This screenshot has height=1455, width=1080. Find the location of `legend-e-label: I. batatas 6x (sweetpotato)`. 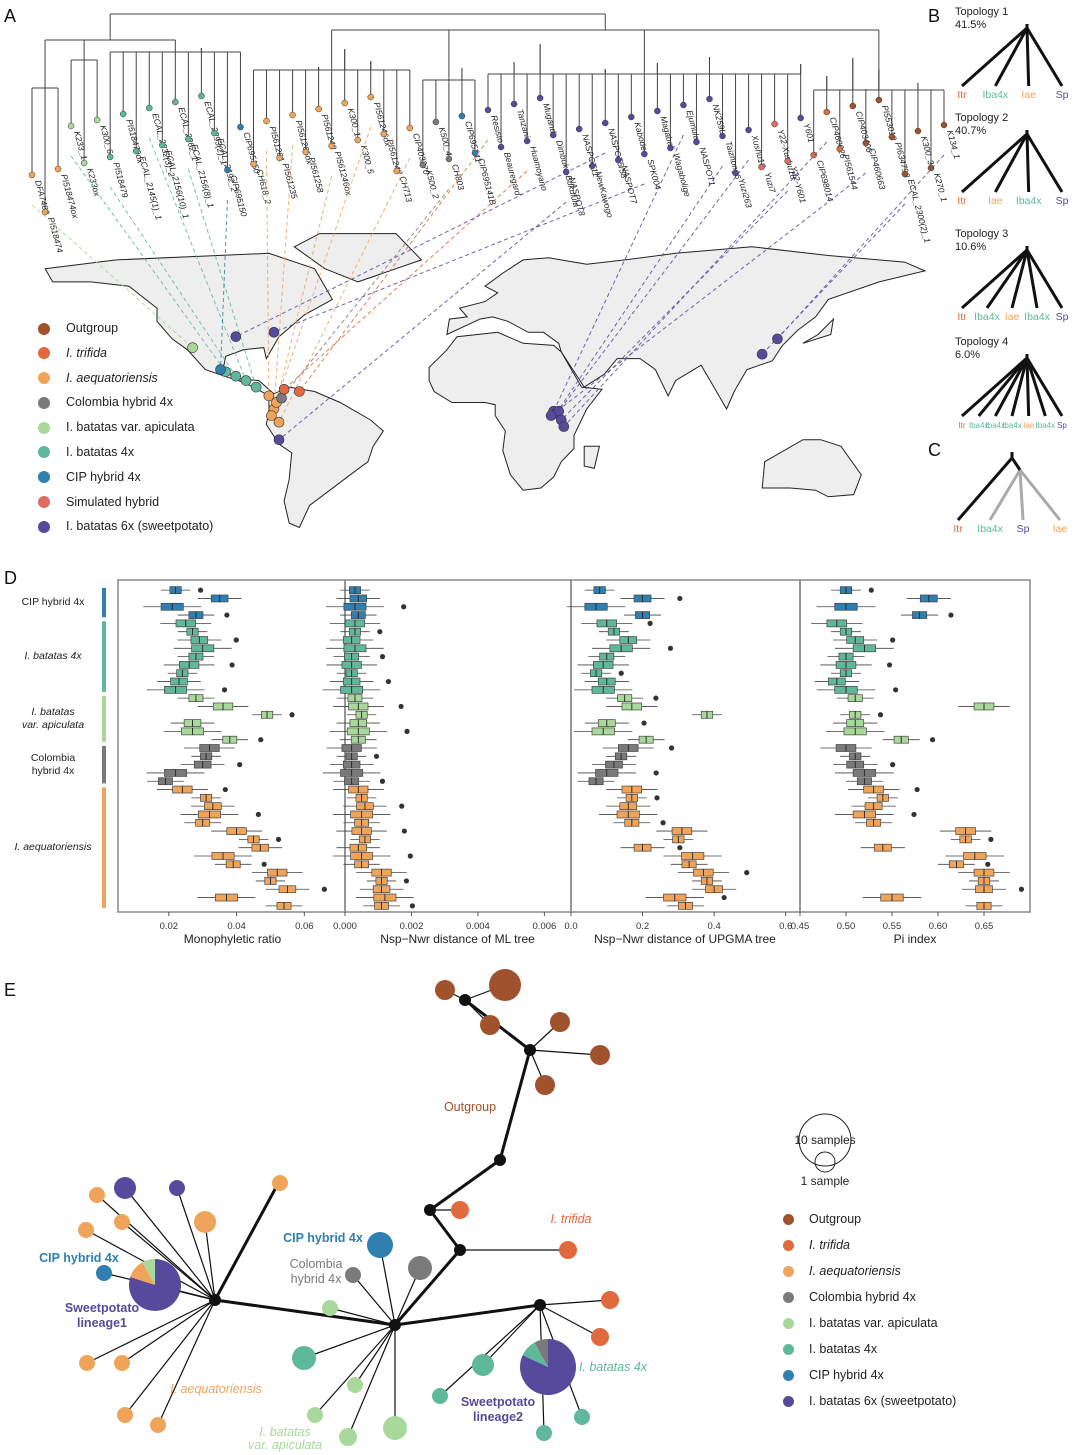

legend-e-label: I. batatas 6x (sweetpotato) is located at coordinates (883, 1401).